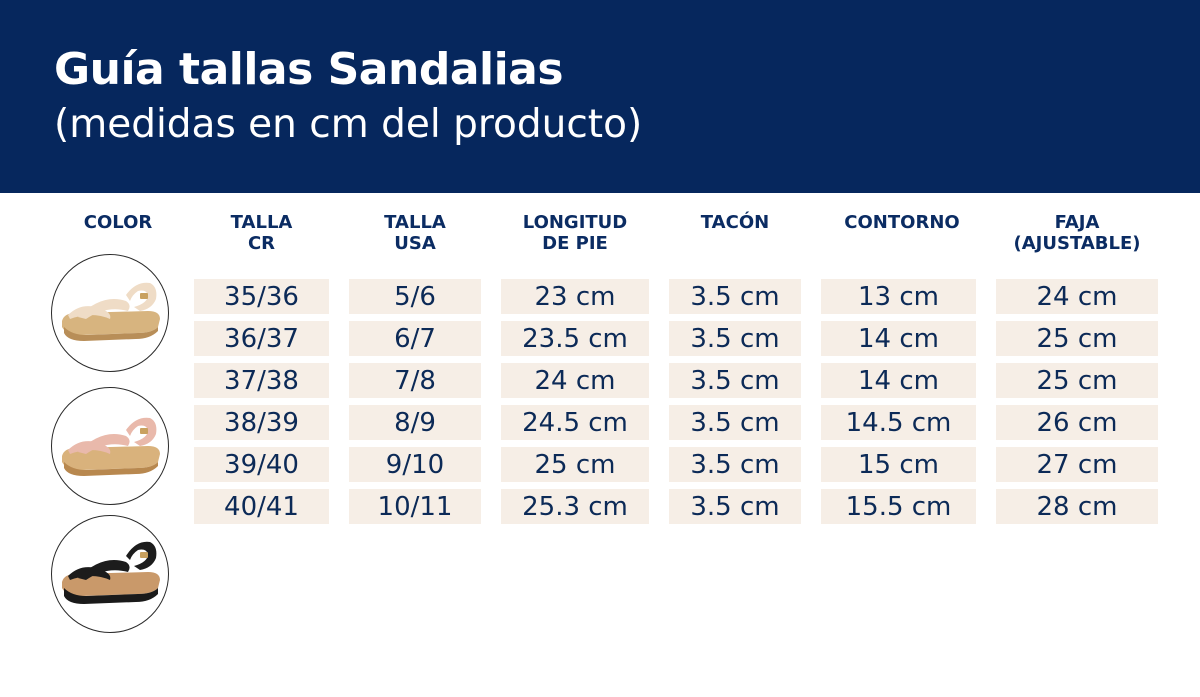 Image resolution: width=1200 pixels, height=697 pixels. What do you see at coordinates (110, 446) in the screenshot?
I see `pink-sandal-icon` at bounding box center [110, 446].